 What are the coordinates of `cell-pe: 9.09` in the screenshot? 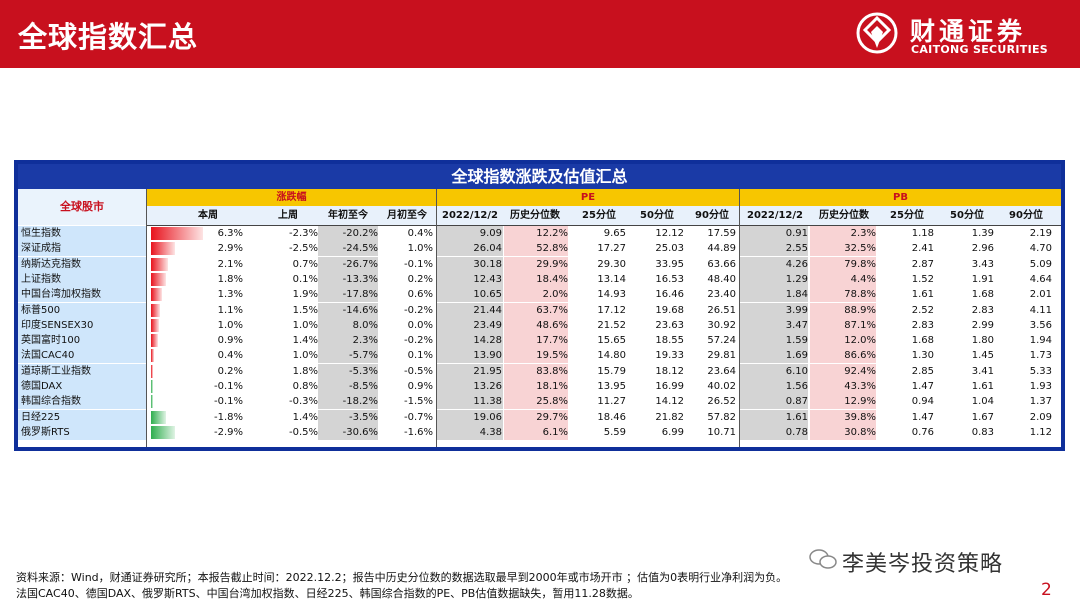 It's located at (490, 233).